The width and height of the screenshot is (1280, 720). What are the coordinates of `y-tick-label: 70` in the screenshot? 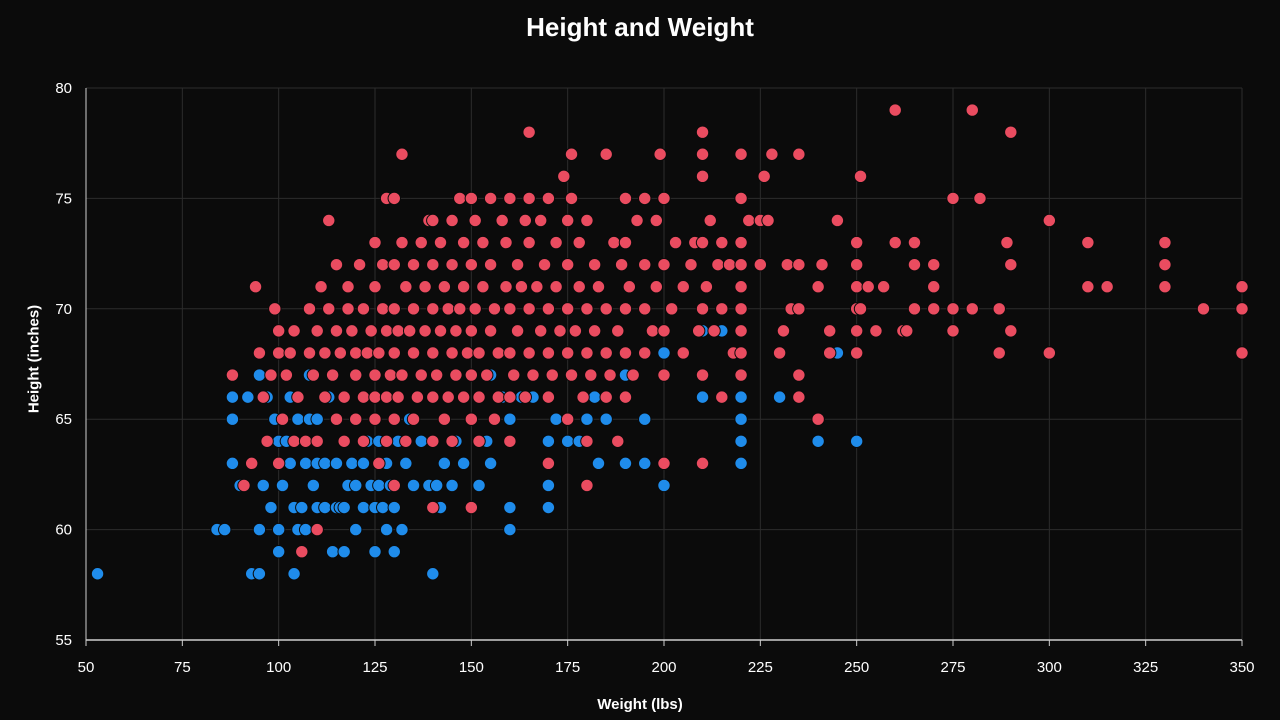 It's located at (63, 309).